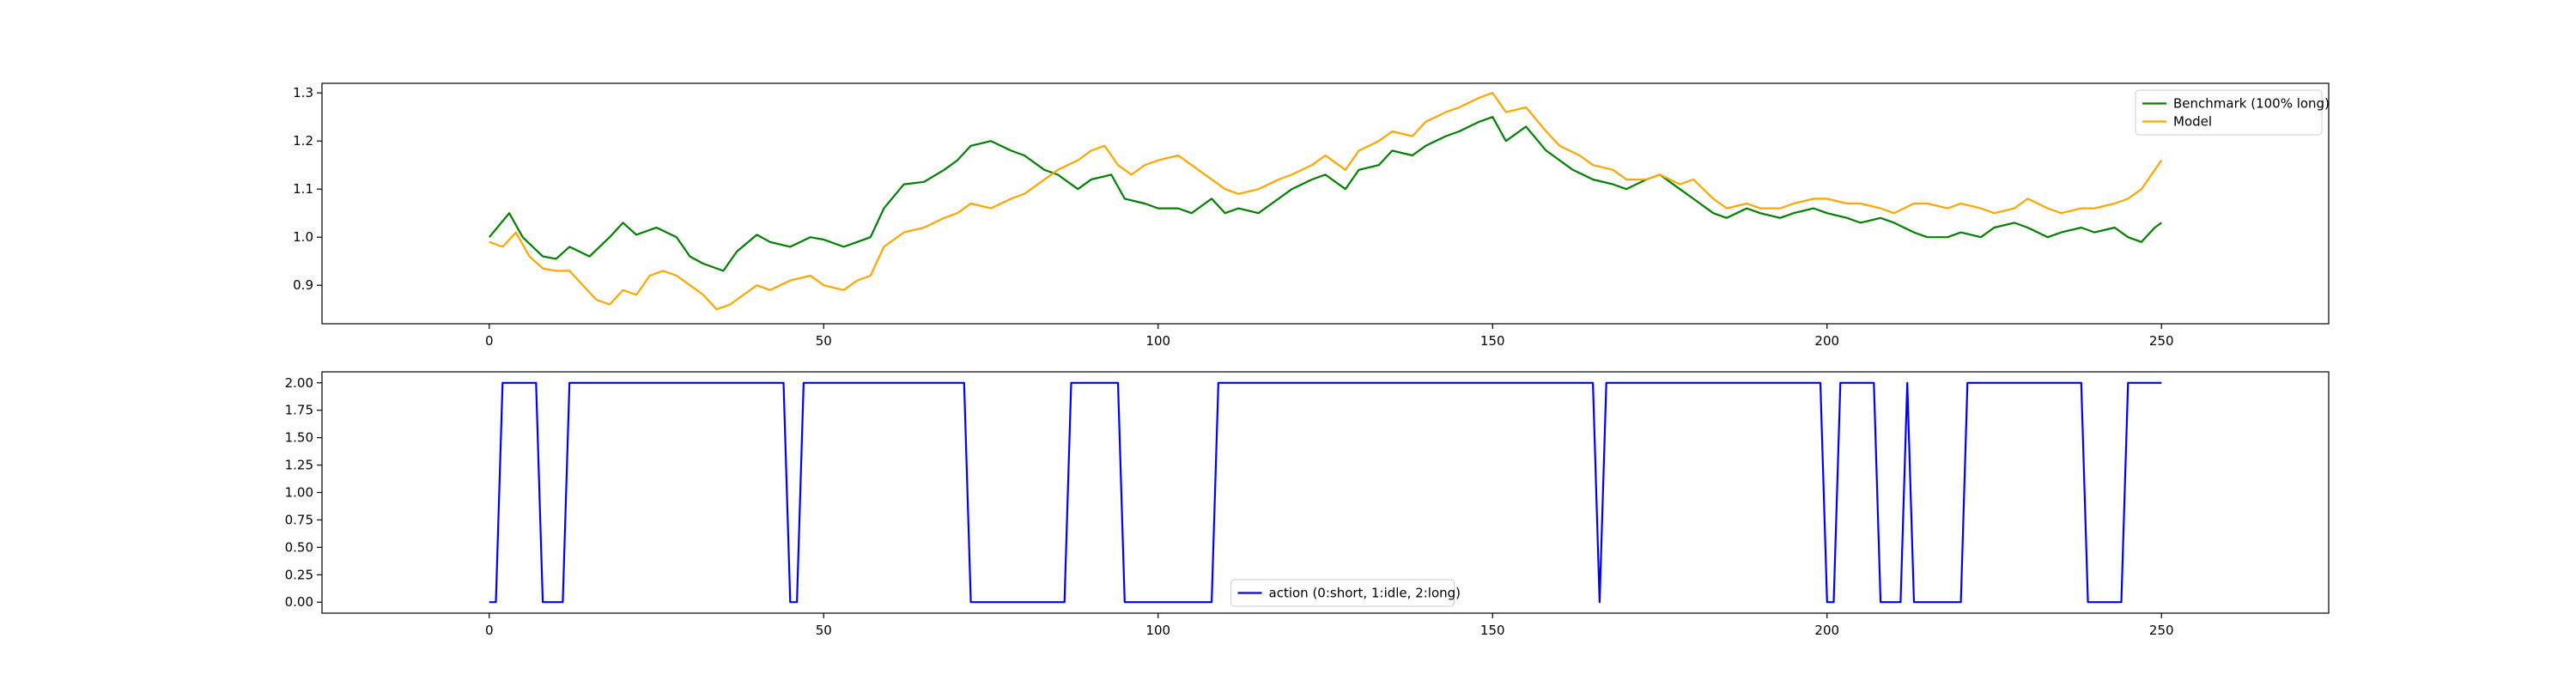  What do you see at coordinates (299, 602) in the screenshot?
I see `y-tick-label: 0.00` at bounding box center [299, 602].